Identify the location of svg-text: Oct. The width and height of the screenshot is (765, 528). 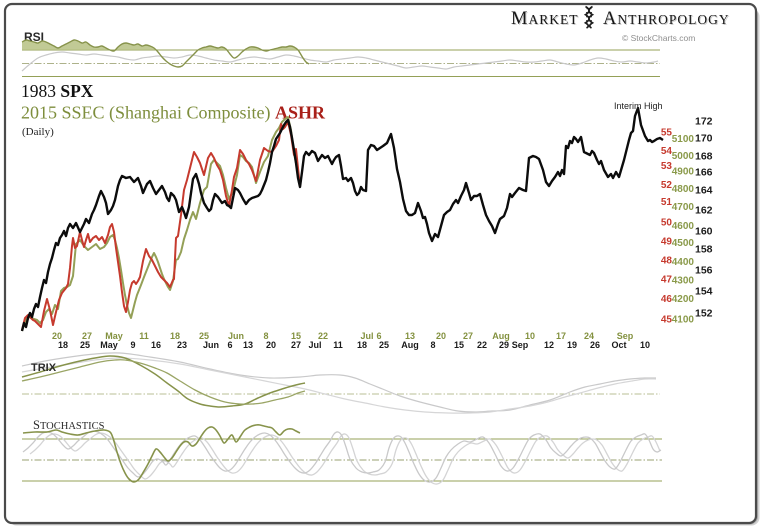
(618, 345).